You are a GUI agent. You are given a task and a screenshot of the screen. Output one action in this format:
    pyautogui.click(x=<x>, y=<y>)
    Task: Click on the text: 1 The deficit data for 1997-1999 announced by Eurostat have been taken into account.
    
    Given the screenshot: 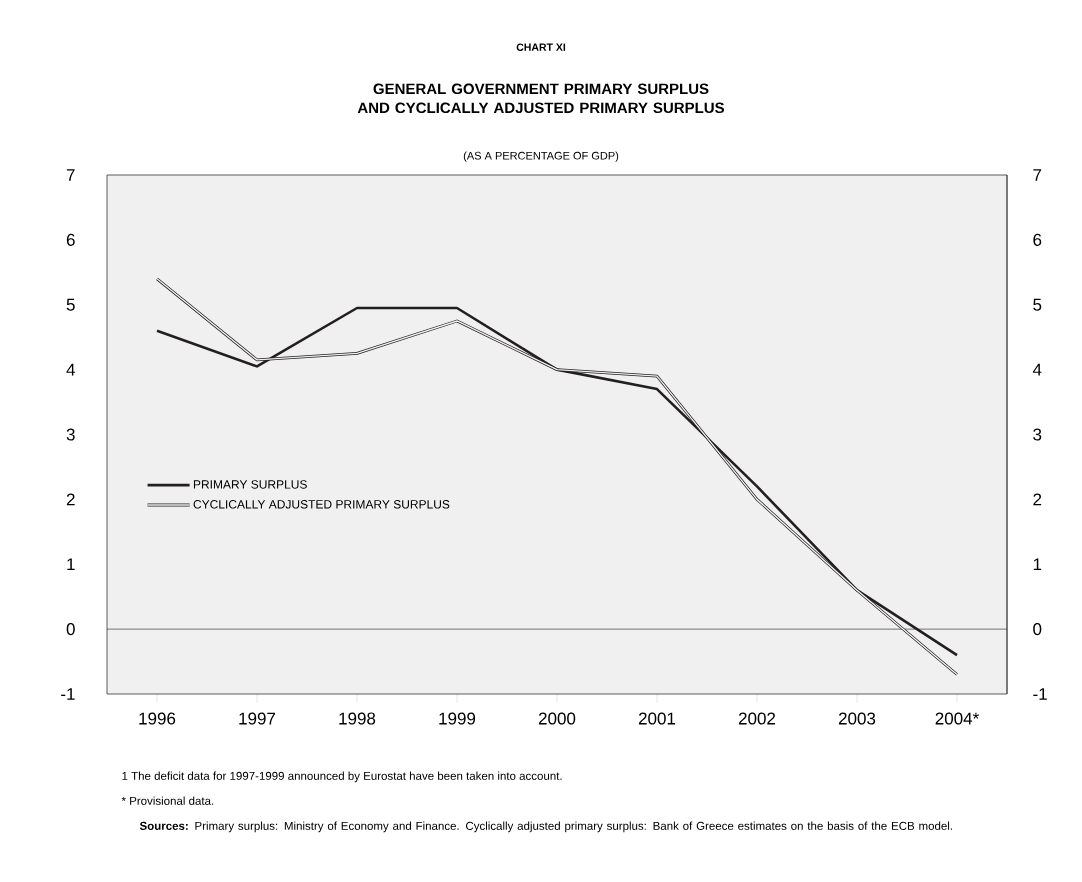 What is the action you would take?
    pyautogui.click(x=342, y=777)
    